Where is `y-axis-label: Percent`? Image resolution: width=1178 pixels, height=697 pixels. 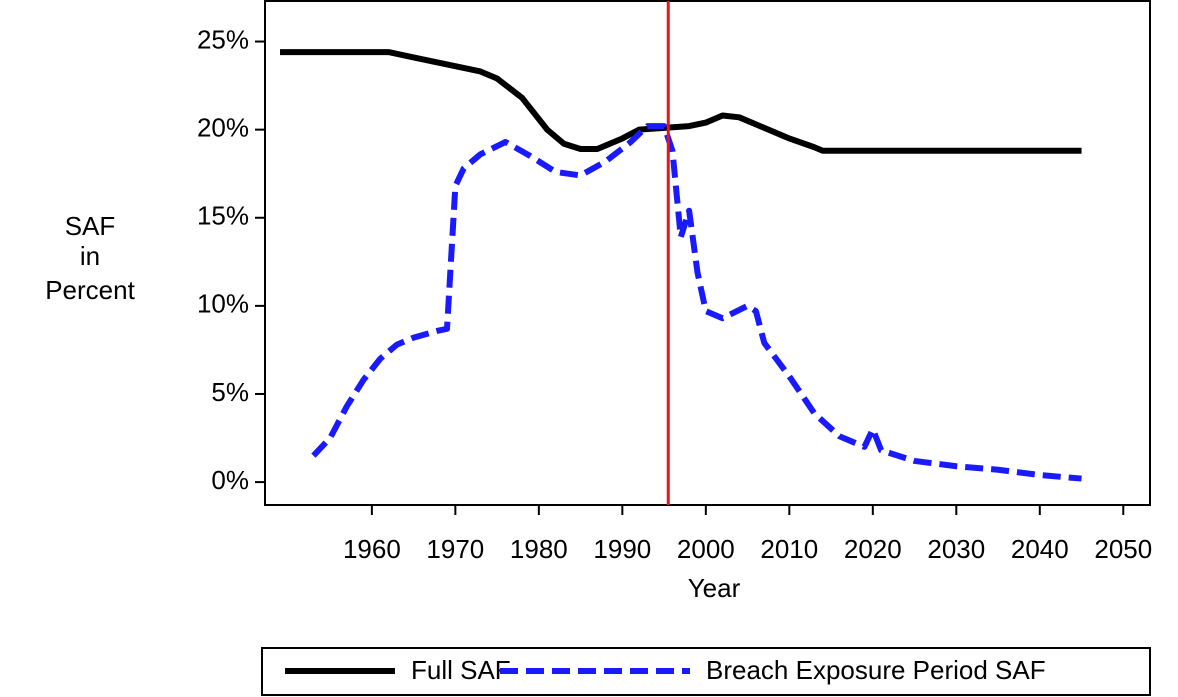
y-axis-label: Percent is located at coordinates (90, 290).